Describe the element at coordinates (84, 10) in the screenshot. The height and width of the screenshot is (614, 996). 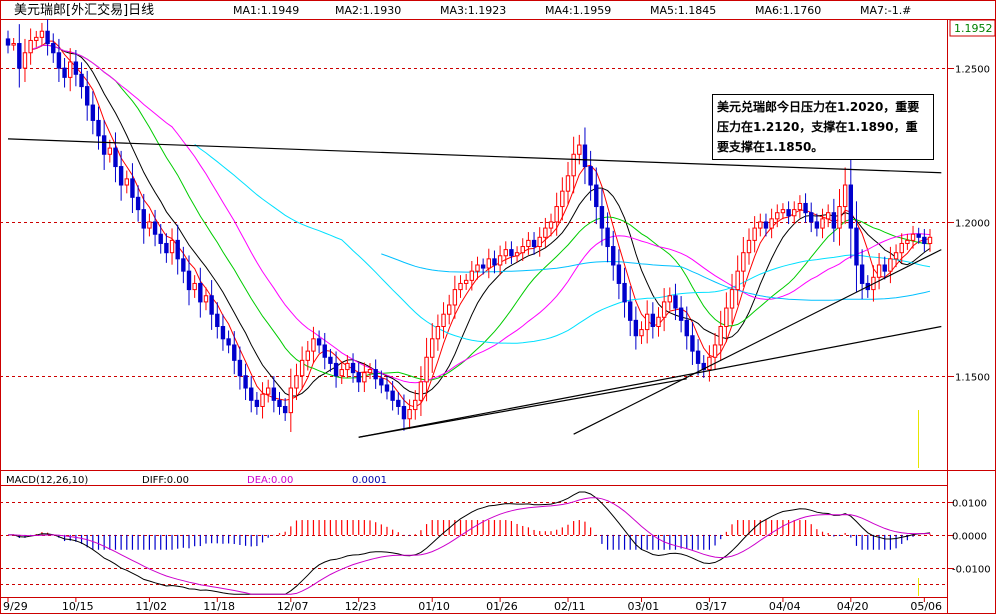
I see `chart-title: 美元瑞郎[外汇交易]日线` at that location.